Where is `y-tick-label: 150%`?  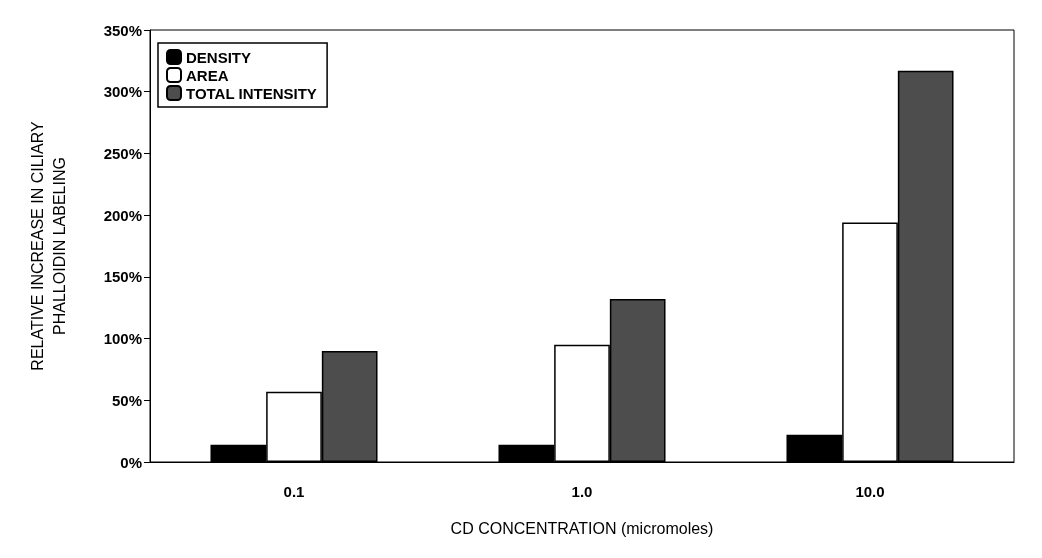 y-tick-label: 150% is located at coordinates (122, 277).